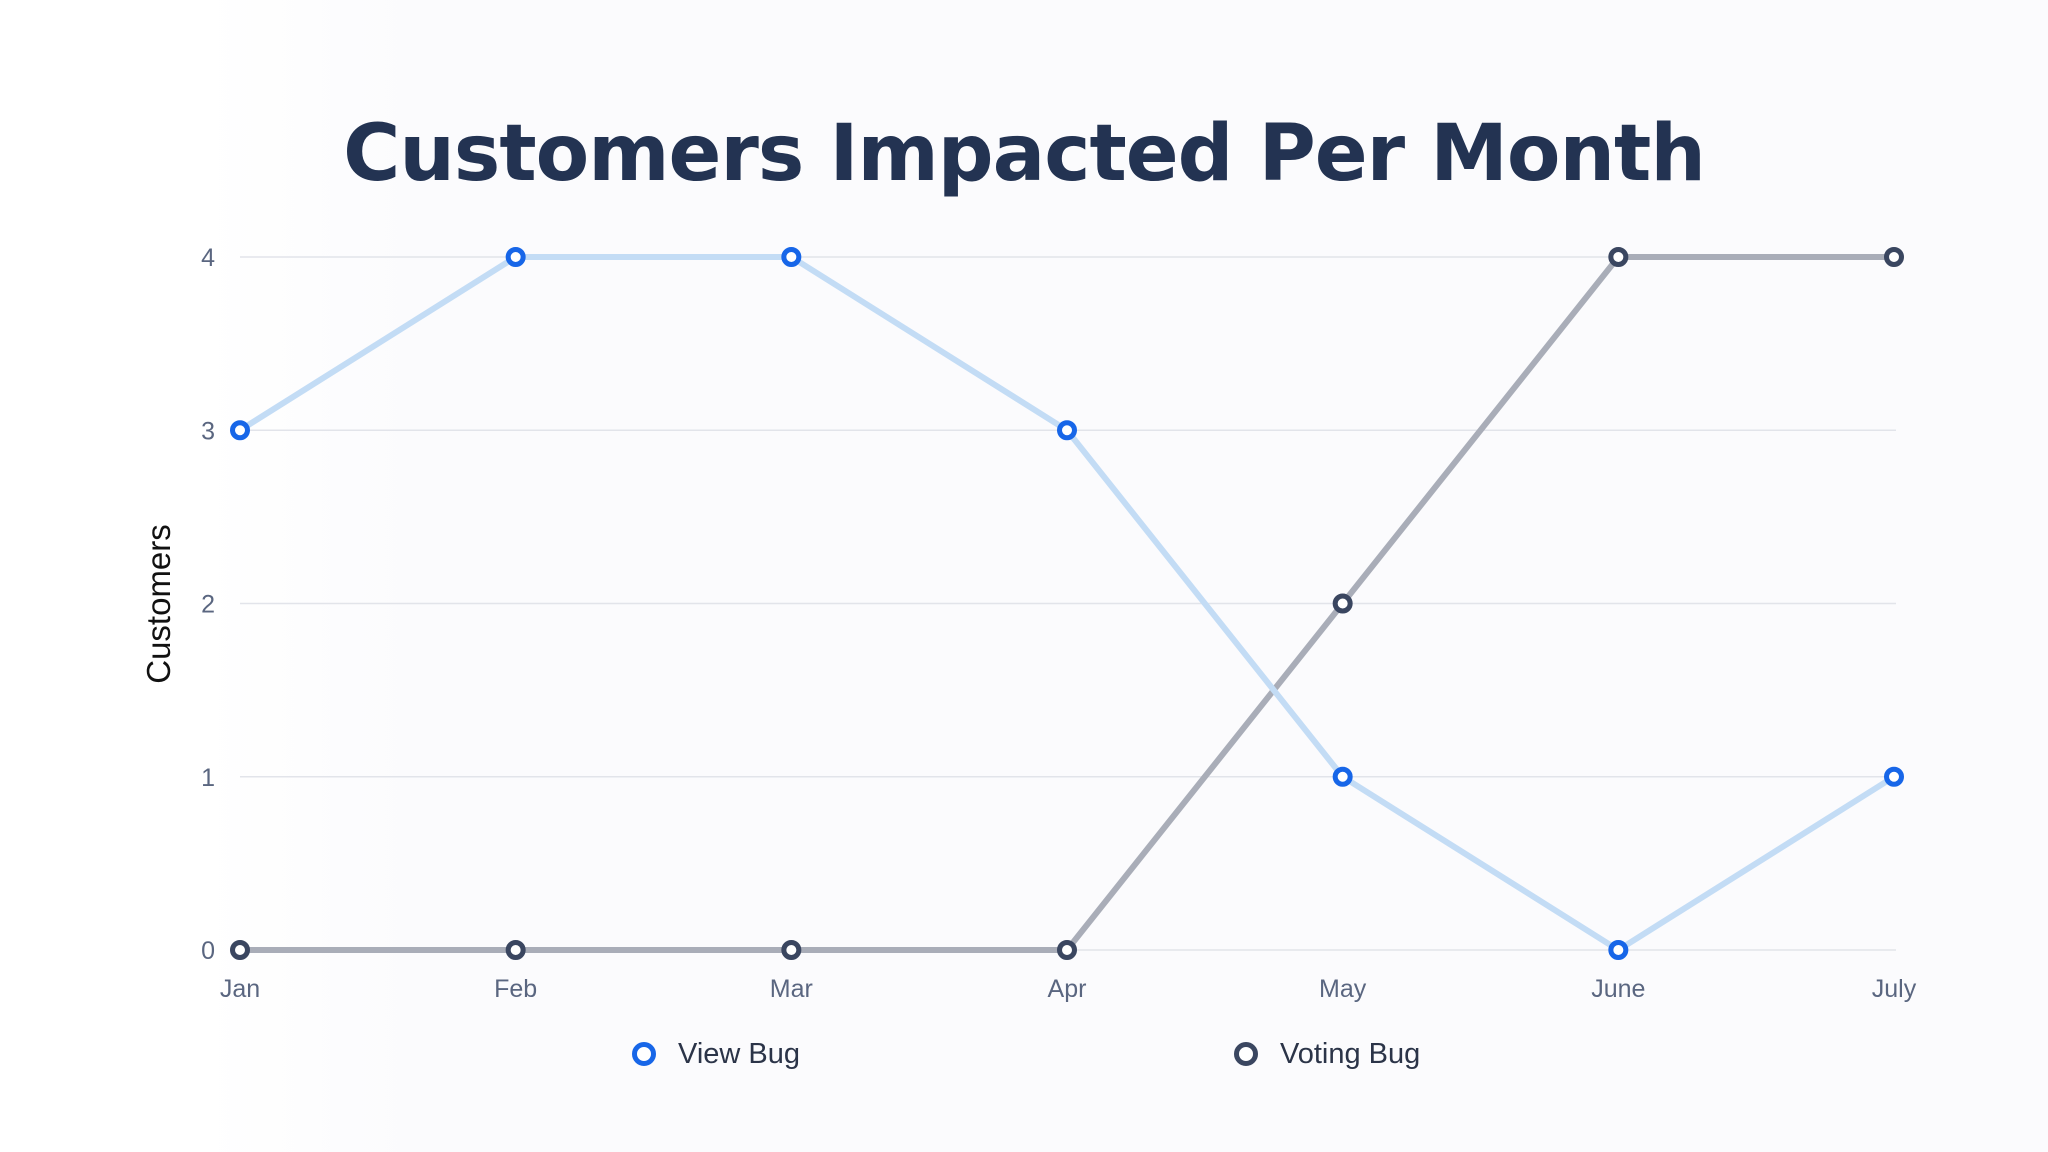 The height and width of the screenshot is (1152, 2048). I want to click on y-tick-label: 2, so click(208, 605).